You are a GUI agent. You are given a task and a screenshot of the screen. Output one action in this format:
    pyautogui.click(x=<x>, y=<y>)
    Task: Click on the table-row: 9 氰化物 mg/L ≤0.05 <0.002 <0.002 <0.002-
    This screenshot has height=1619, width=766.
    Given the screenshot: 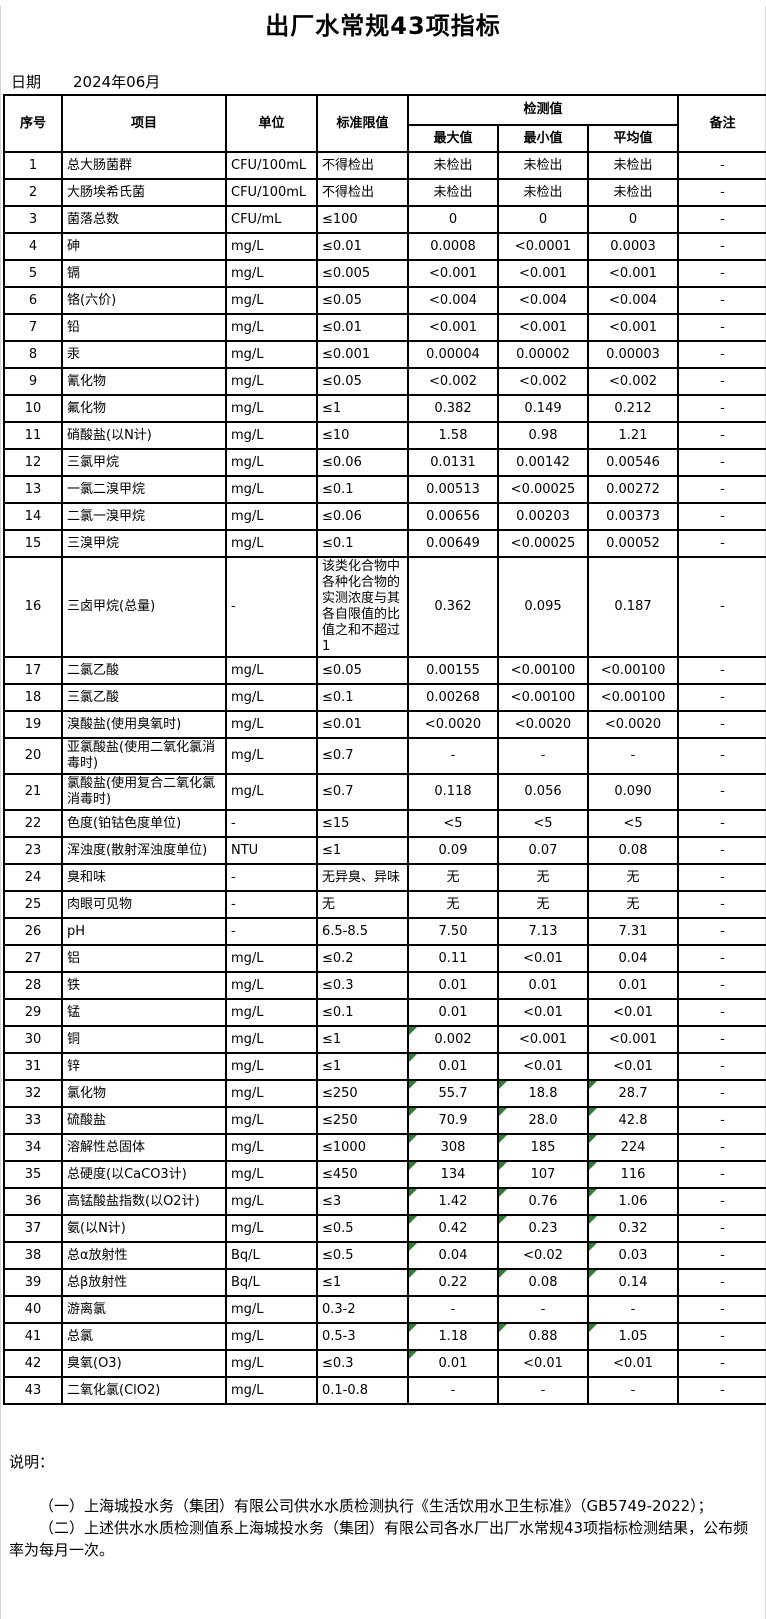 What is the action you would take?
    pyautogui.click(x=384, y=381)
    